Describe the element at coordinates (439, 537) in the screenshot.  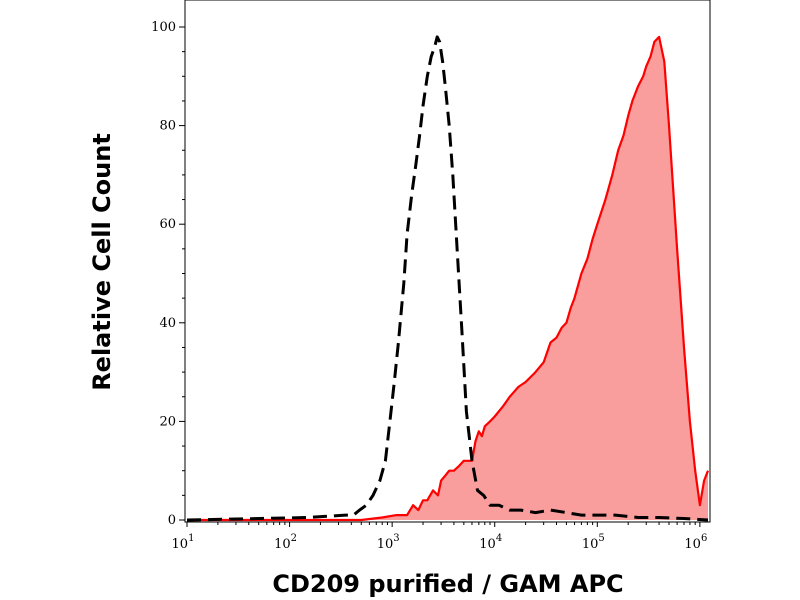
I see `x-axis: 10¹ 10² 10³ 10⁴ 10⁵ 10⁶` at that location.